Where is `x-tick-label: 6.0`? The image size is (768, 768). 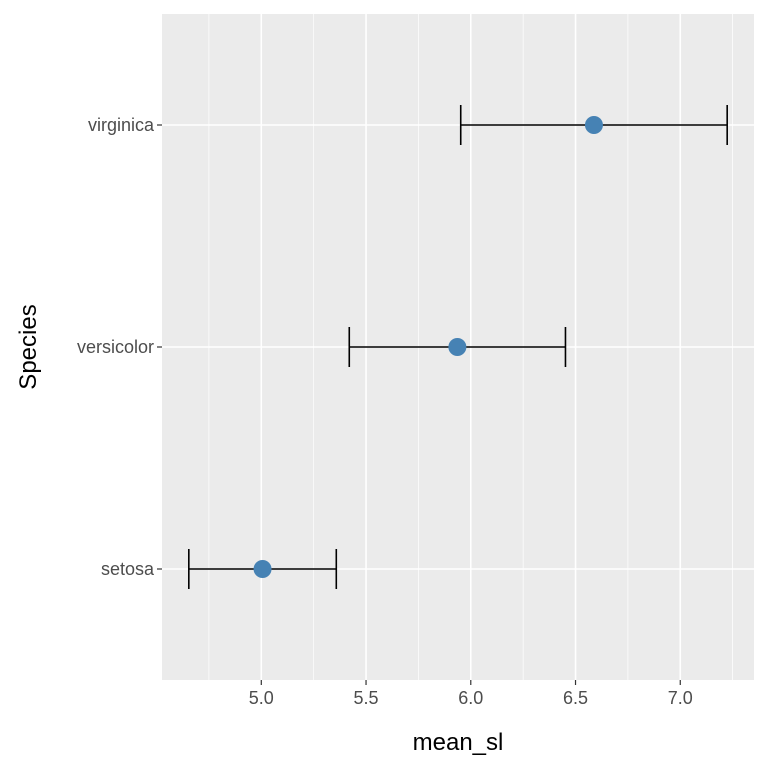 x-tick-label: 6.0 is located at coordinates (470, 698).